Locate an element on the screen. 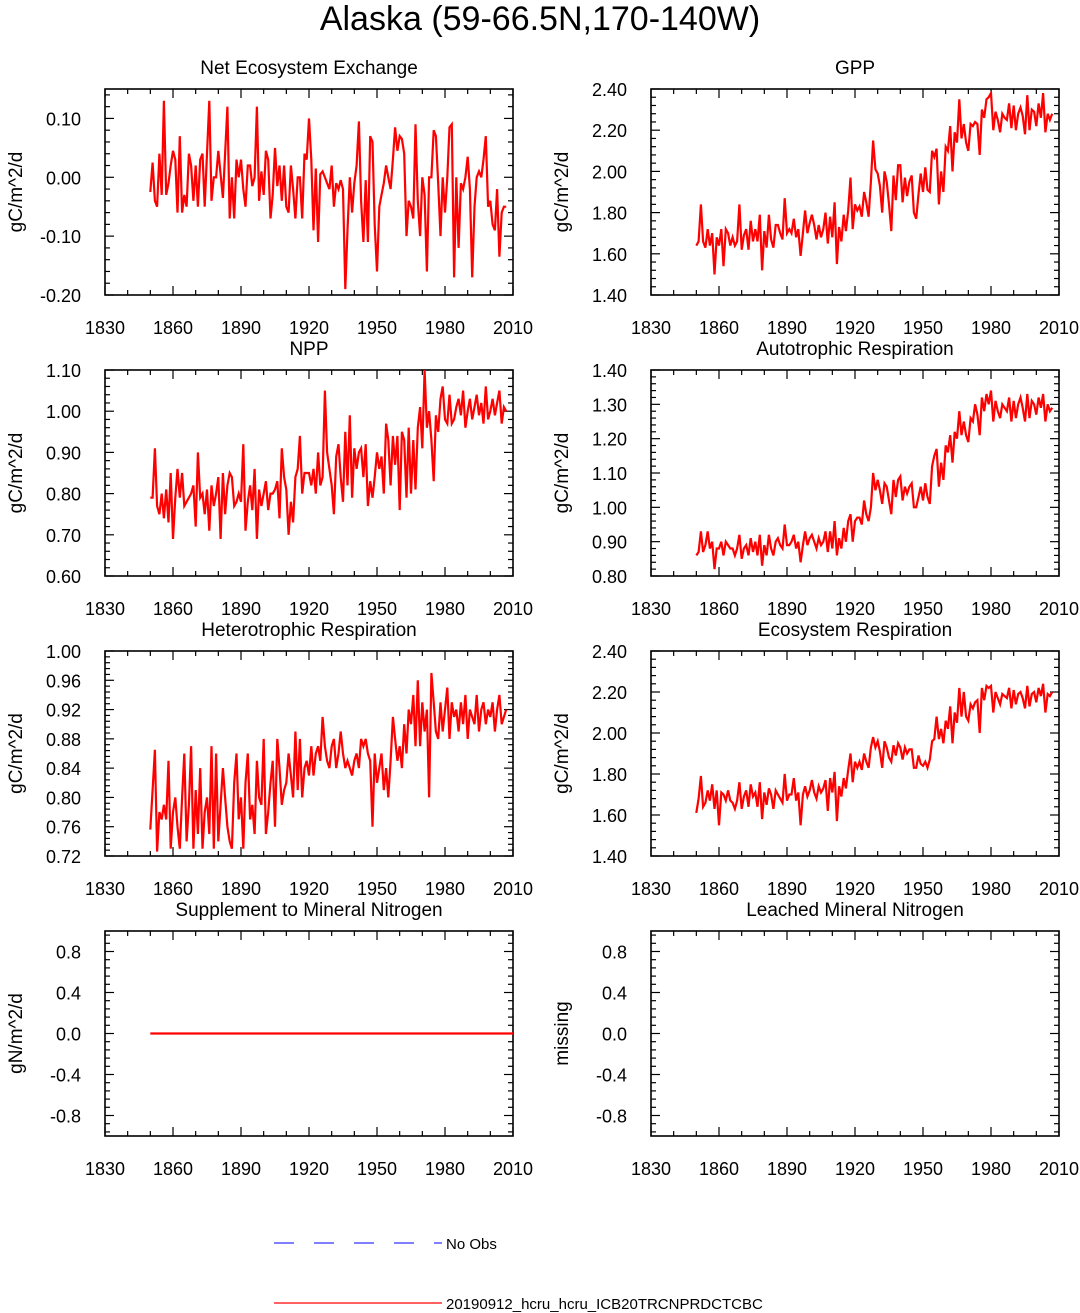 Image resolution: width=1080 pixels, height=1313 pixels. y-tick-label: 0.84 is located at coordinates (63, 769).